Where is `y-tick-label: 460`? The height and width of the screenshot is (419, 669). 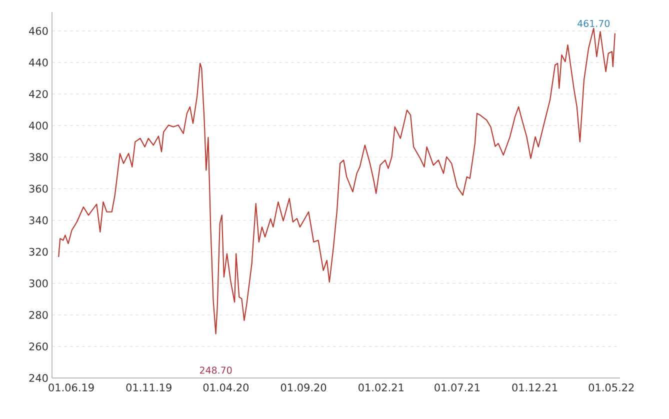 y-tick-label: 460 is located at coordinates (38, 30).